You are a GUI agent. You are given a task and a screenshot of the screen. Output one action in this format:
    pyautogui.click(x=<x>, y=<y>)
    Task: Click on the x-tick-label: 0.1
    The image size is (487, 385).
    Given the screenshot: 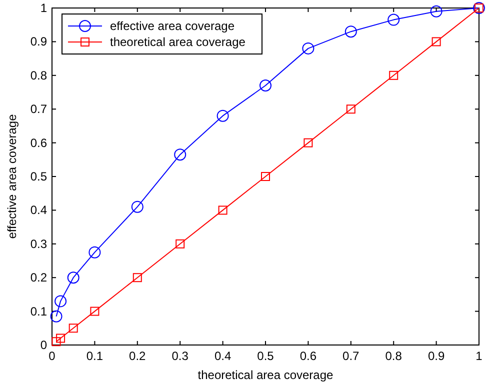 What is the action you would take?
    pyautogui.click(x=95, y=356)
    